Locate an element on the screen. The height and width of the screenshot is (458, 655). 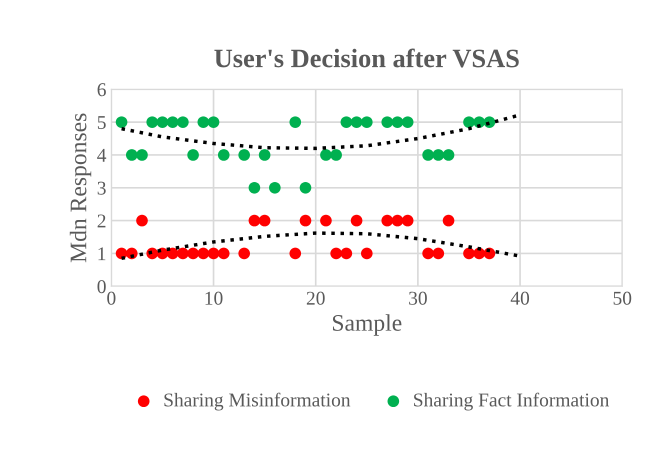
x-tick-label: 50 is located at coordinates (623, 298).